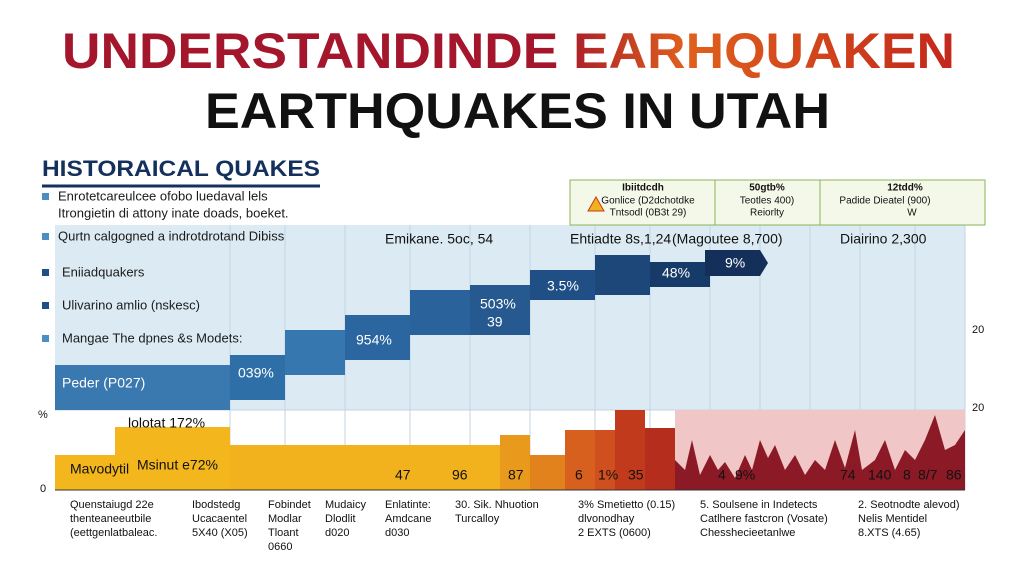  What do you see at coordinates (337, 533) in the screenshot?
I see `bottom-label: d020` at bounding box center [337, 533].